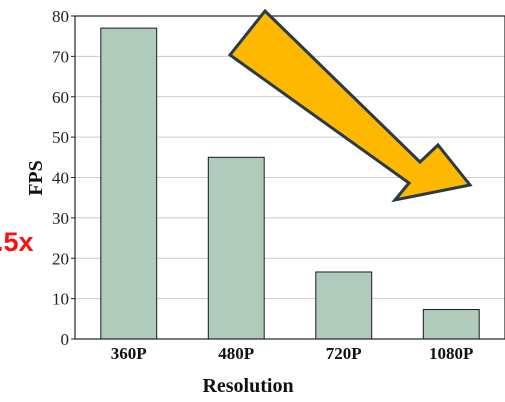  What do you see at coordinates (60, 218) in the screenshot?
I see `y-tick-label: 30` at bounding box center [60, 218].